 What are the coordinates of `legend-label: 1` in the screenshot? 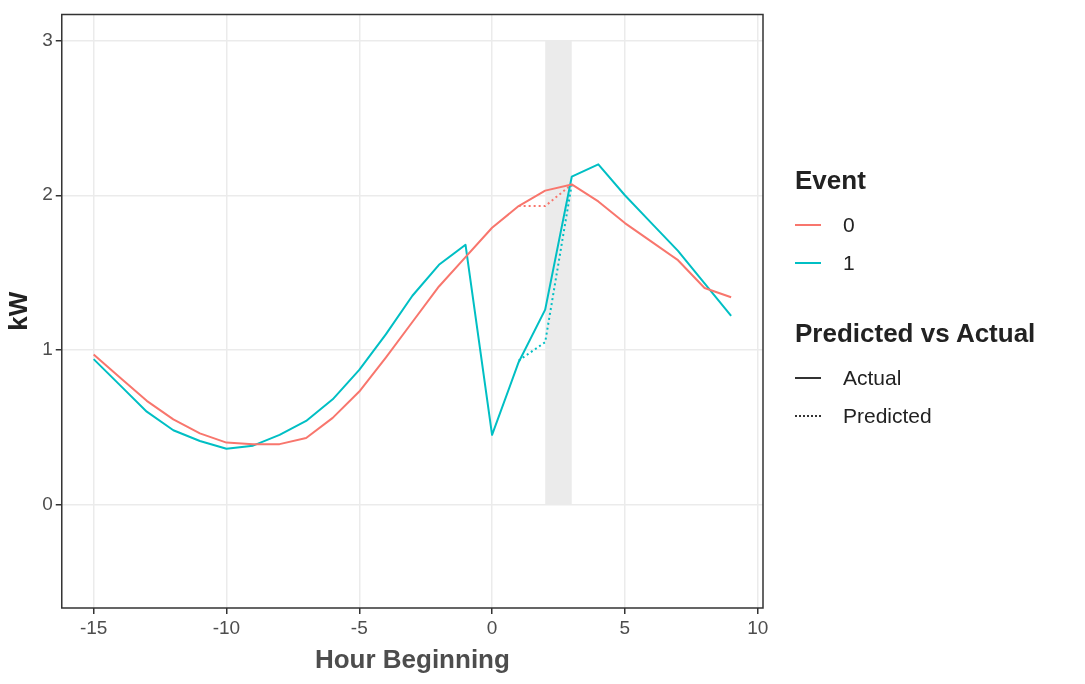 It's located at (849, 263).